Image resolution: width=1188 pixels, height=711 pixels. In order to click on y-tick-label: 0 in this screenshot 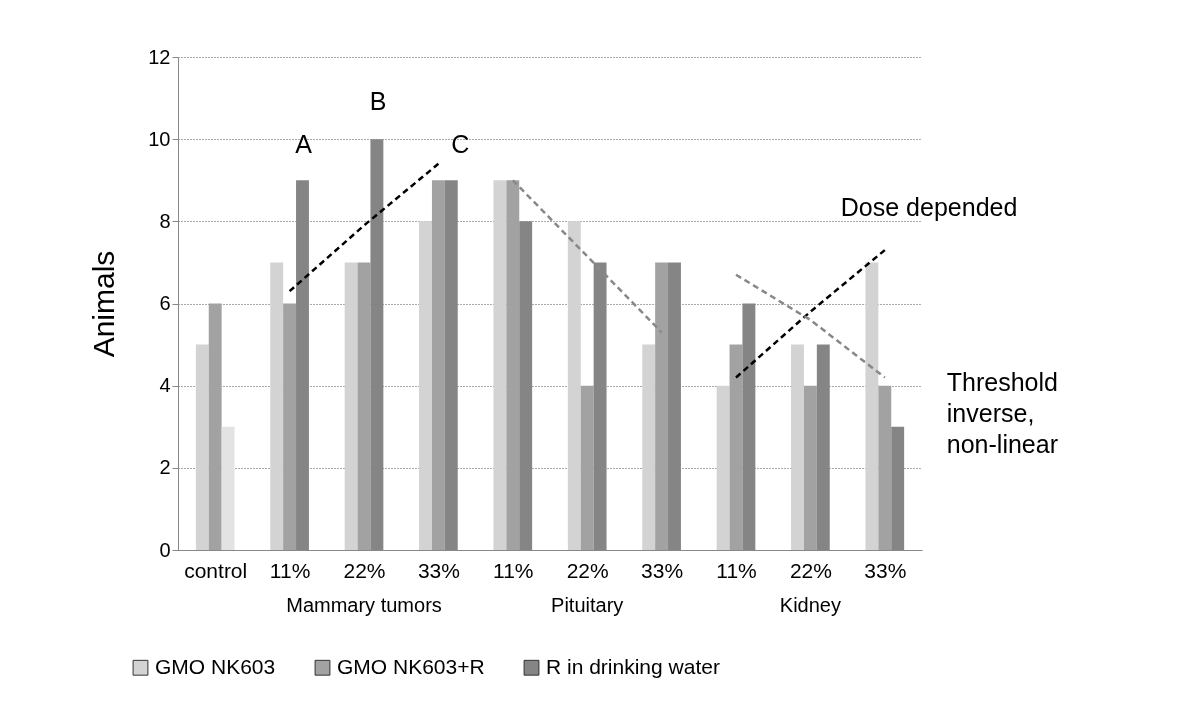, I will do `click(165, 549)`.